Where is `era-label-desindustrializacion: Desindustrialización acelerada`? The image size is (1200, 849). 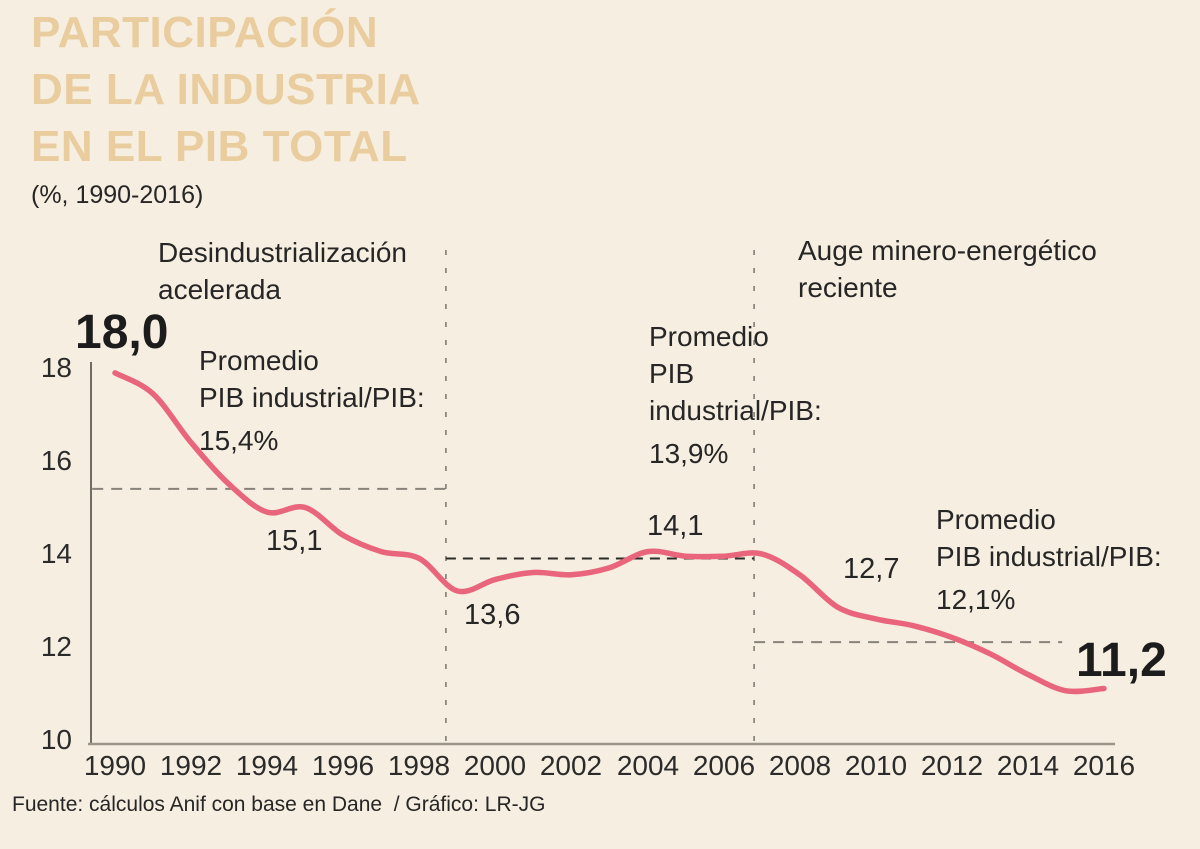 era-label-desindustrializacion: Desindustrialización acelerada is located at coordinates (283, 271).